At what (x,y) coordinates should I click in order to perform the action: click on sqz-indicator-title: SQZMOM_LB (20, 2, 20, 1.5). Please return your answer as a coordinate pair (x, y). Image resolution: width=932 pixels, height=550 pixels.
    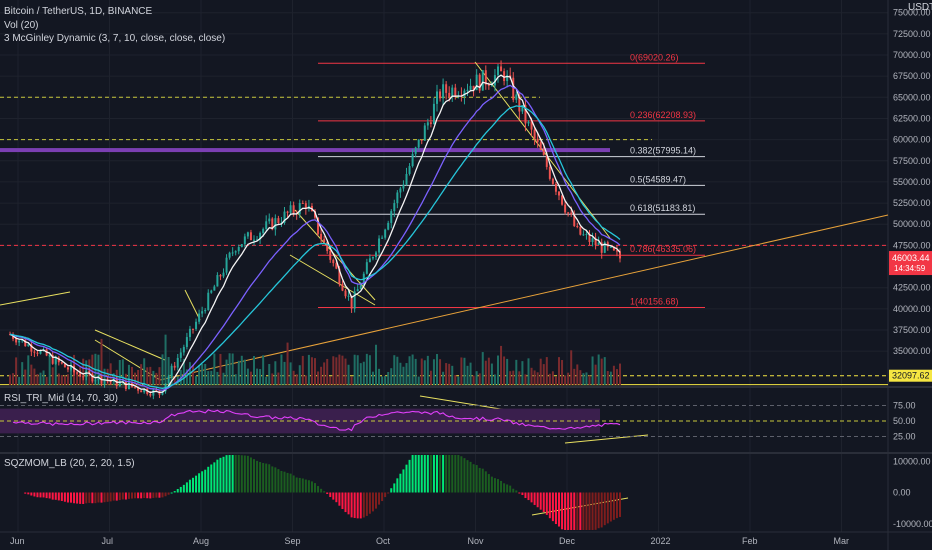
    Looking at the image, I should click on (69, 463).